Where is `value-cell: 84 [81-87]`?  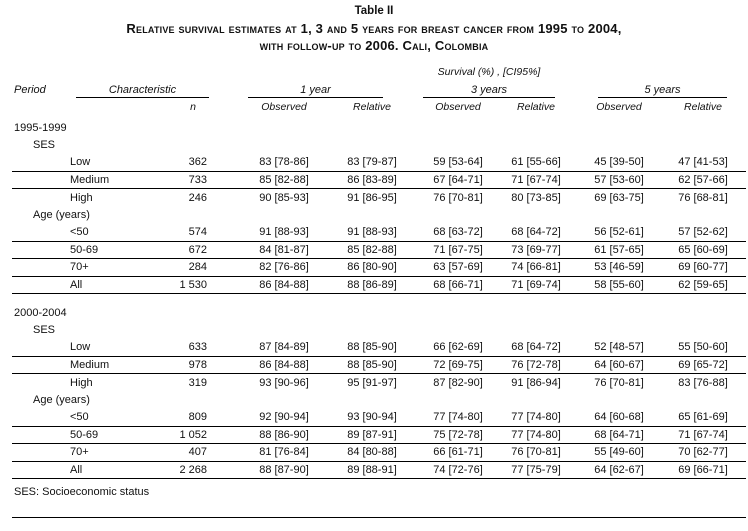 value-cell: 84 [81-87] is located at coordinates (284, 249).